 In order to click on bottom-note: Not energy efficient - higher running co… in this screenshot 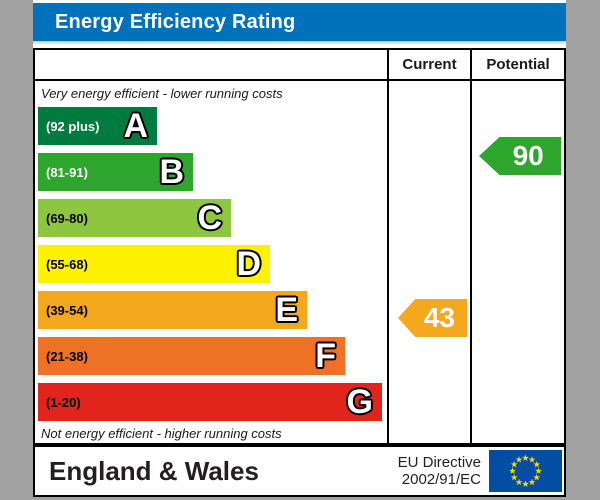, I will do `click(161, 433)`.